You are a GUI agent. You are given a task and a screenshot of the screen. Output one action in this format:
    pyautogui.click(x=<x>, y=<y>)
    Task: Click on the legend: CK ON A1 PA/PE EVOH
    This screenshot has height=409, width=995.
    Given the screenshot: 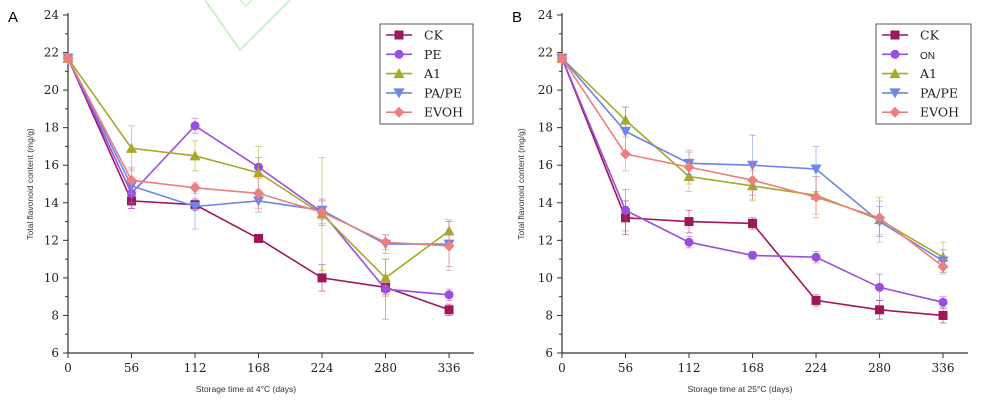 What is the action you would take?
    pyautogui.click(x=923, y=74)
    